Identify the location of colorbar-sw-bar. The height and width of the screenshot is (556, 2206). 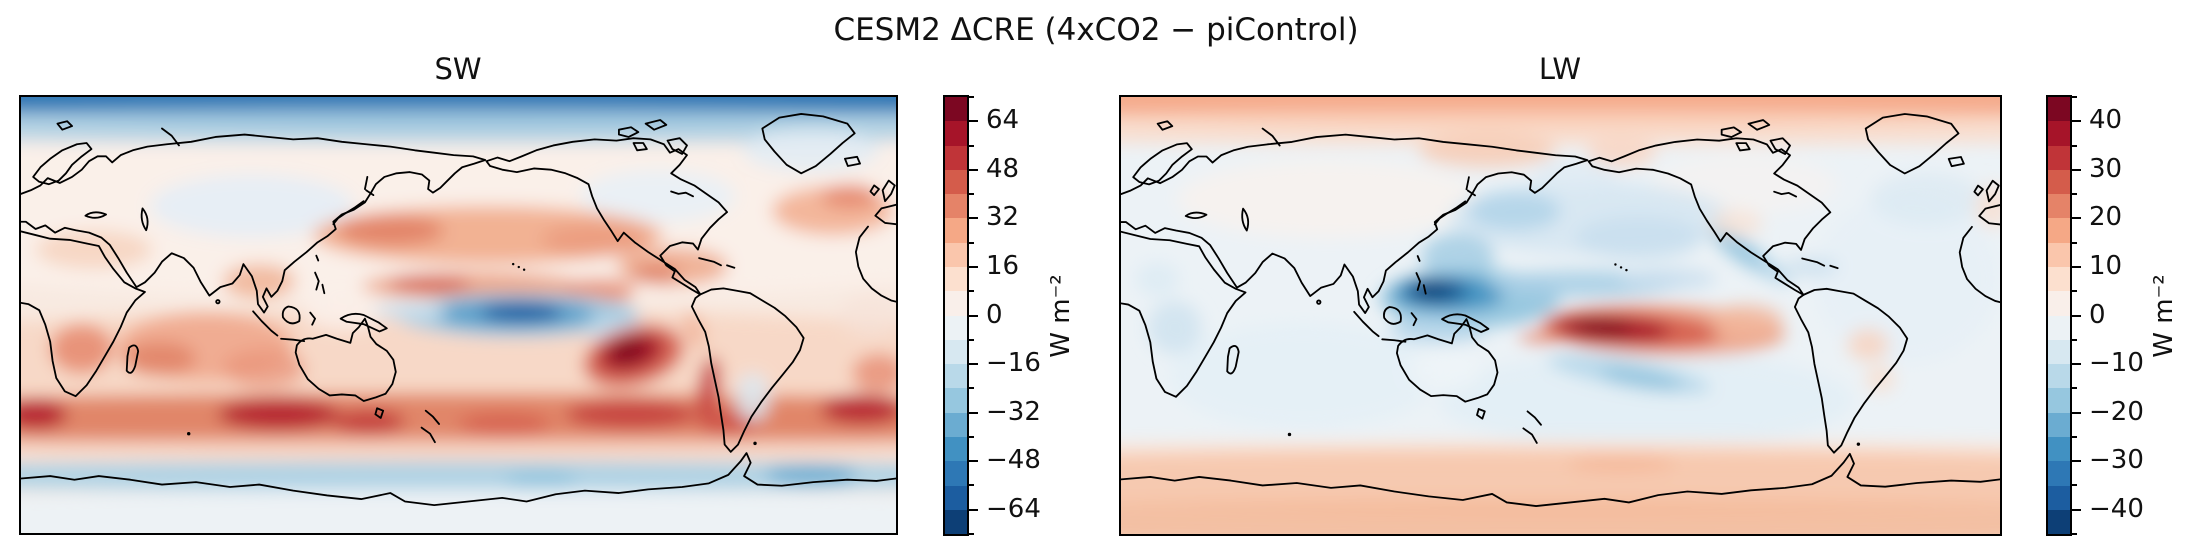
(956, 315).